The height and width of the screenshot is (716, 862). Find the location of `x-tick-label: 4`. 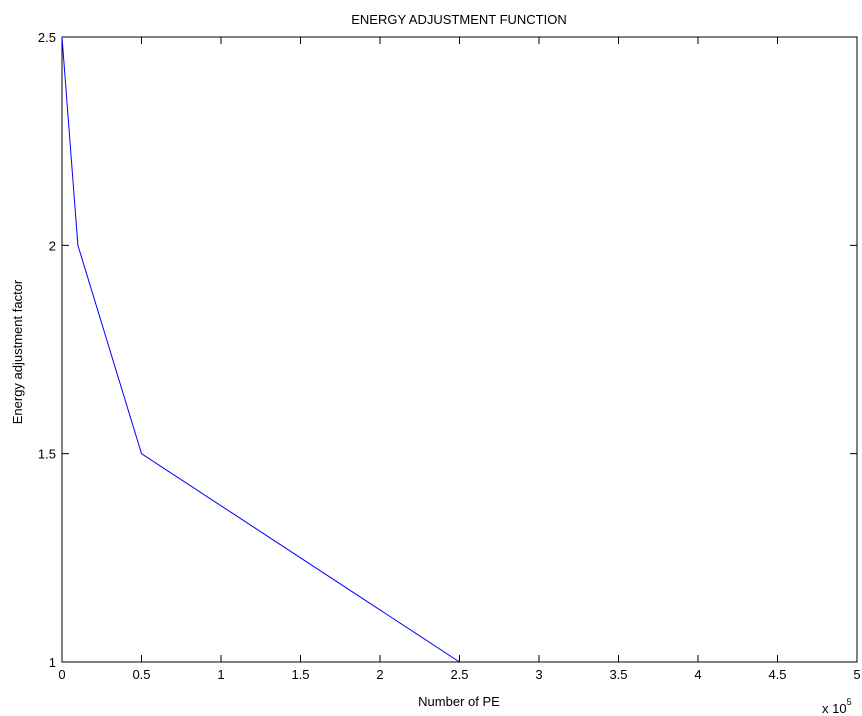

x-tick-label: 4 is located at coordinates (697, 674).